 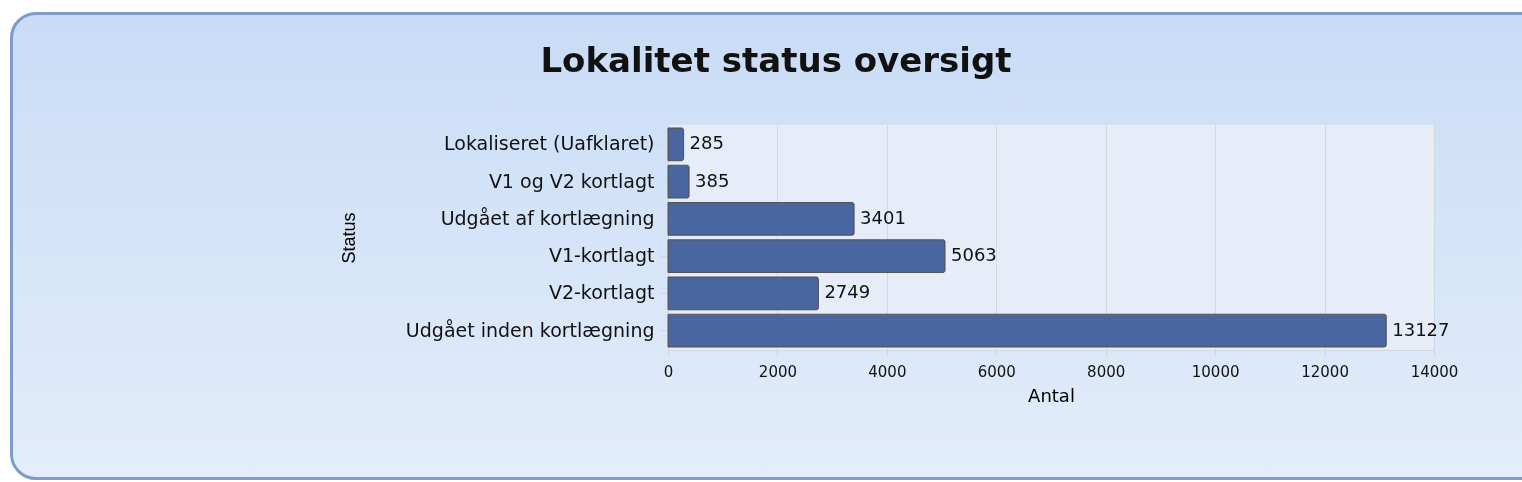 What do you see at coordinates (1325, 371) in the screenshot?
I see `x-tick-label: 12000` at bounding box center [1325, 371].